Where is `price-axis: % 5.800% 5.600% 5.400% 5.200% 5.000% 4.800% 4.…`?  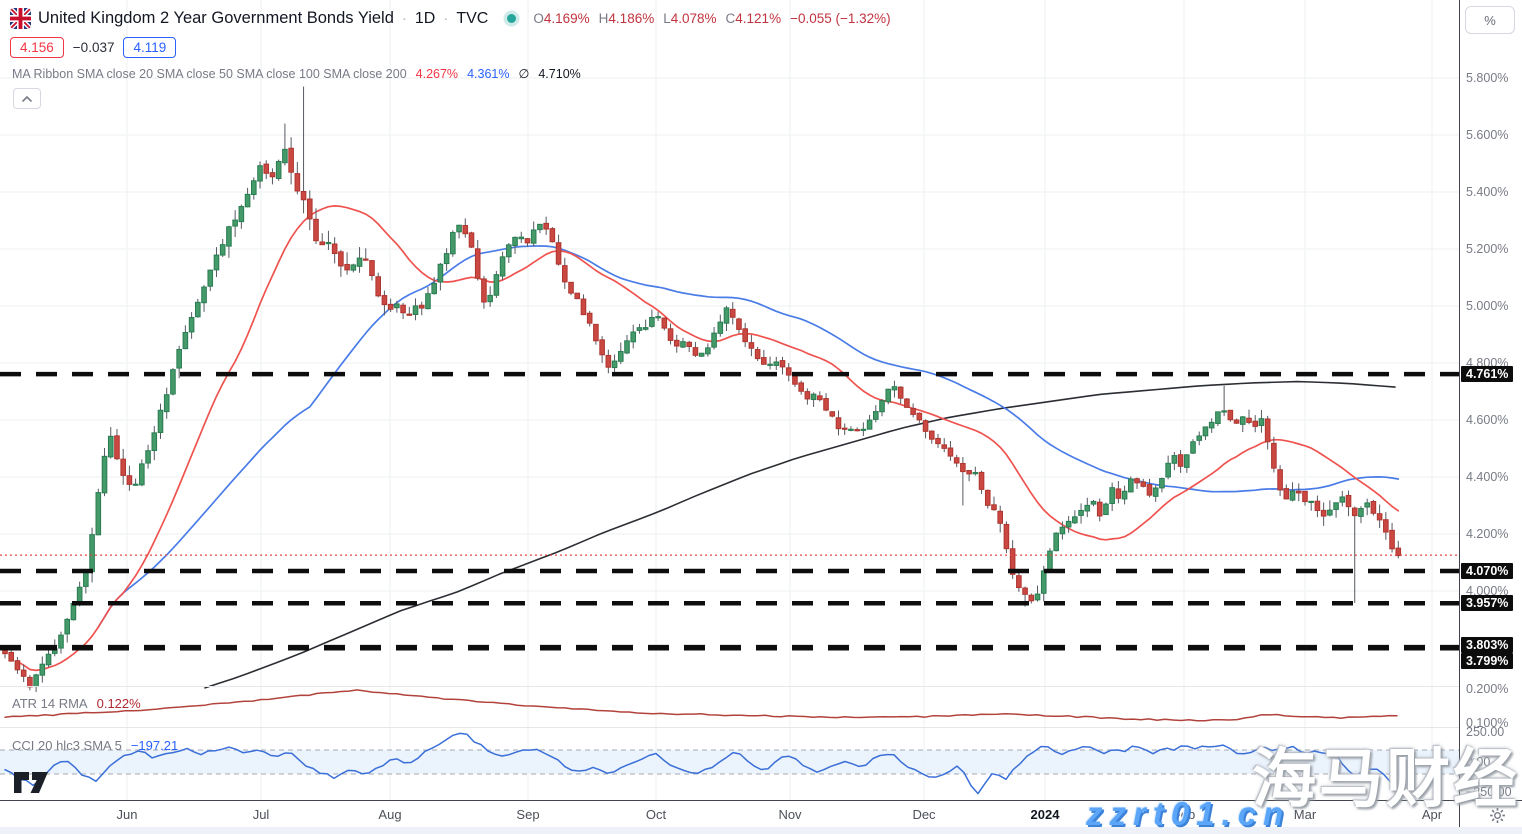
price-axis: % 5.800% 5.600% 5.400% 5.200% 5.000% 4.800% 4.… is located at coordinates (1491, 413).